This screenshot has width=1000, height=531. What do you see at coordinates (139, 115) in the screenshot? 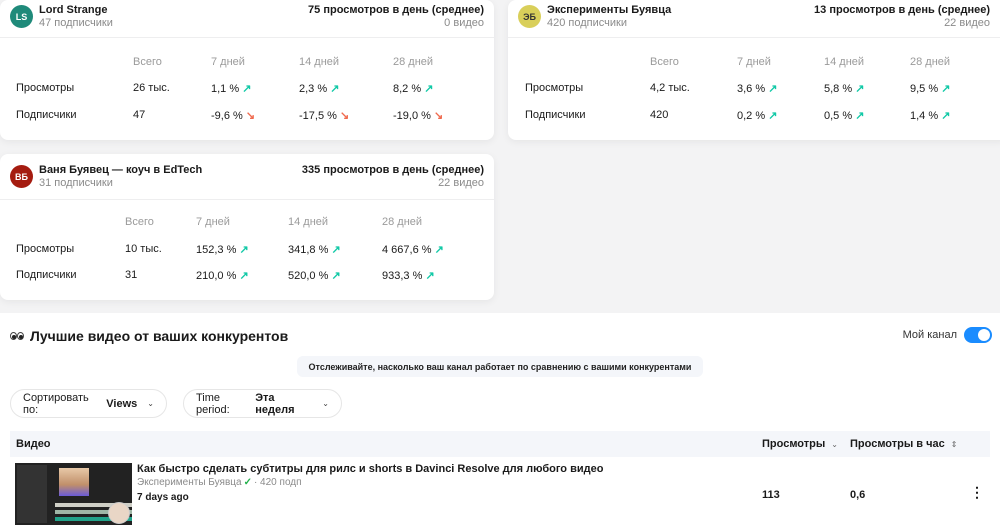
I see `total-value: 47` at bounding box center [139, 115].